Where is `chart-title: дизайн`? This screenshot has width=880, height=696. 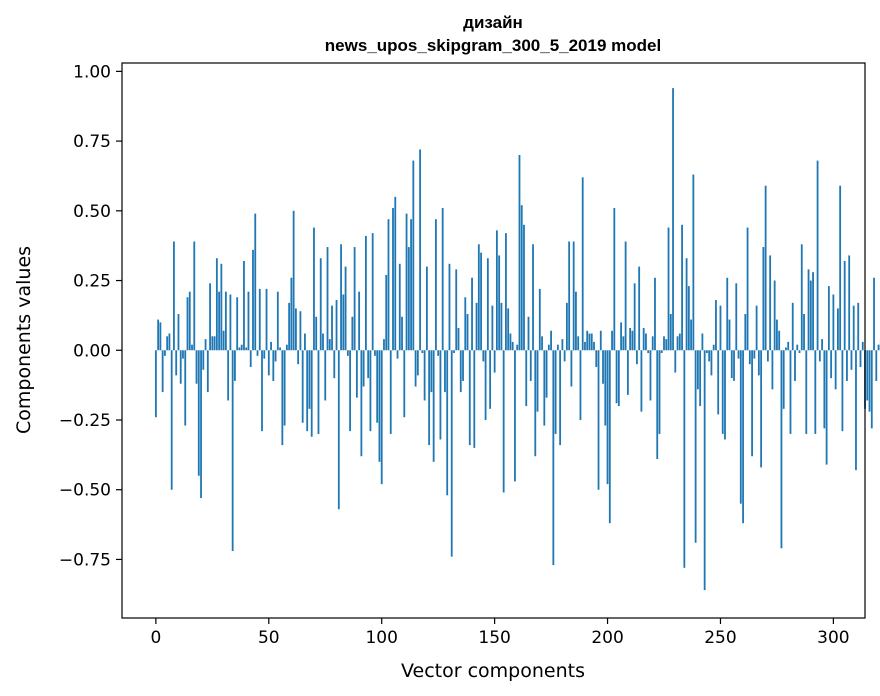 chart-title: дизайн is located at coordinates (493, 22).